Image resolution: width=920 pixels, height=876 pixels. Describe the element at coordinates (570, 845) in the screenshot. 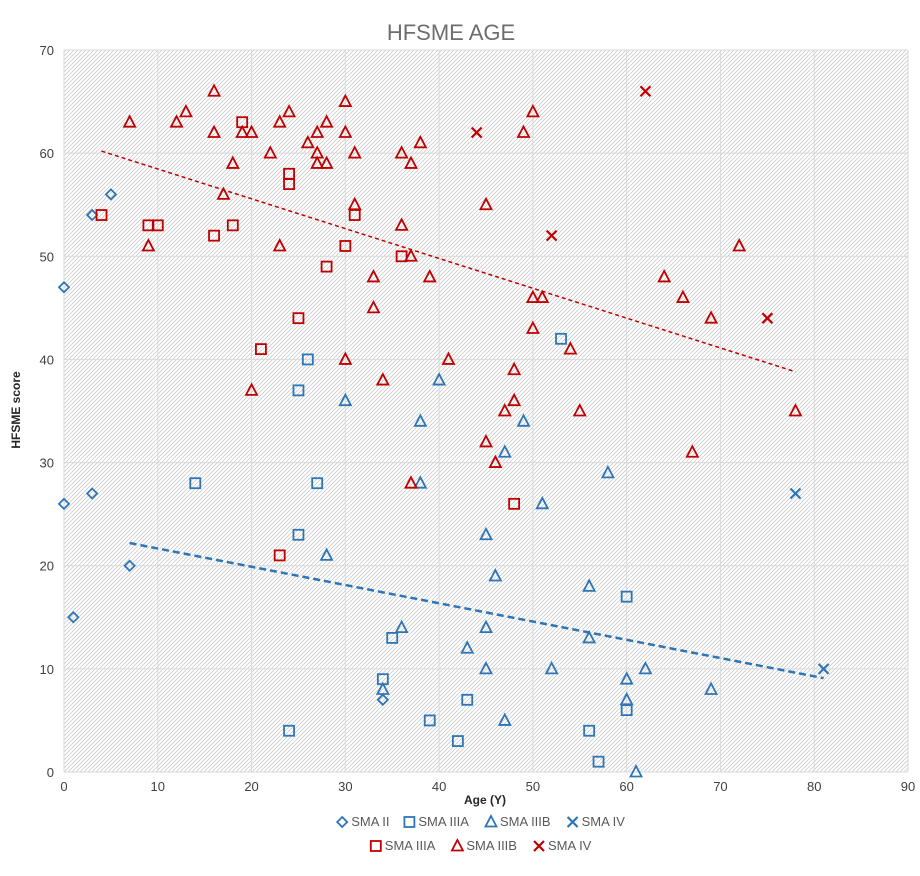

I see `legend-label: SMA IV` at that location.